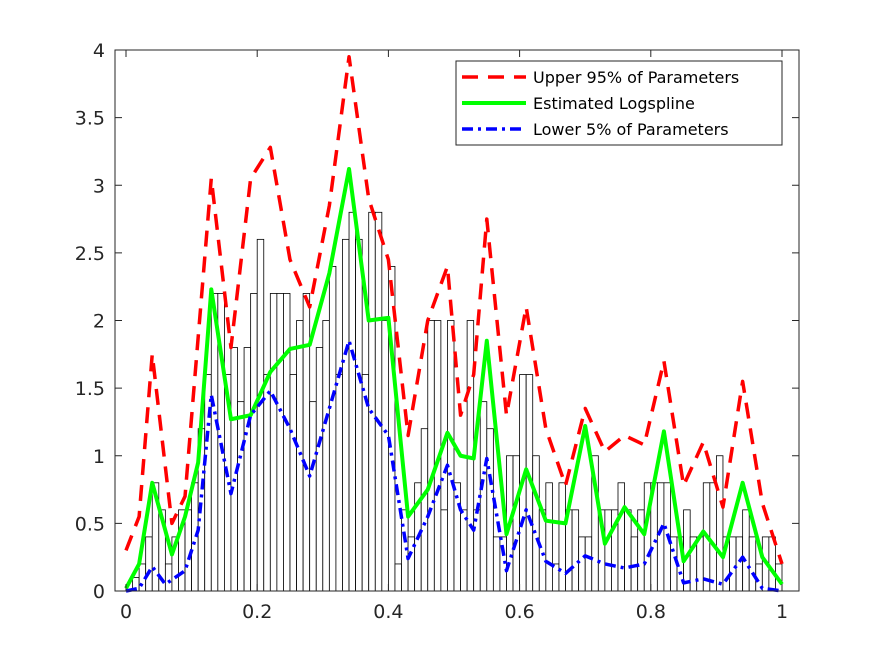 This screenshot has height=663, width=884. I want to click on legend-label-1: Upper 95% of Parameters, so click(636, 77).